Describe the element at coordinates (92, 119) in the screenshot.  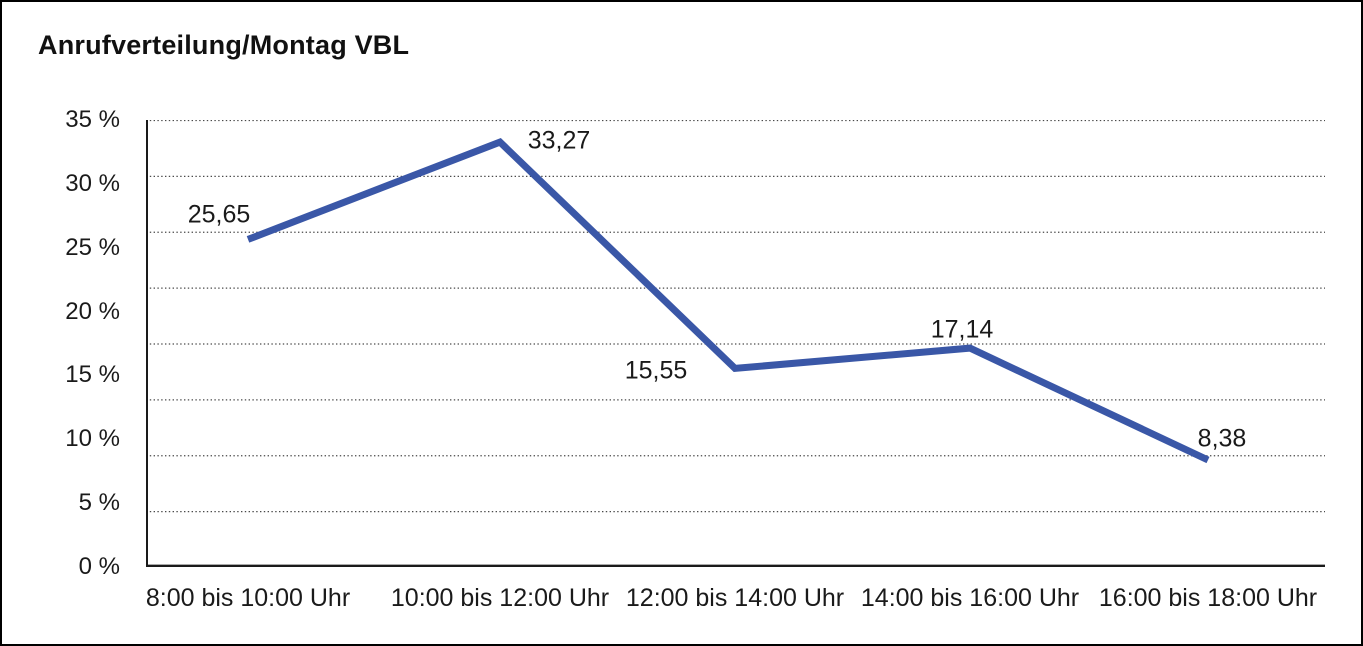
I see `y-axis-tick-label: 35 %` at that location.